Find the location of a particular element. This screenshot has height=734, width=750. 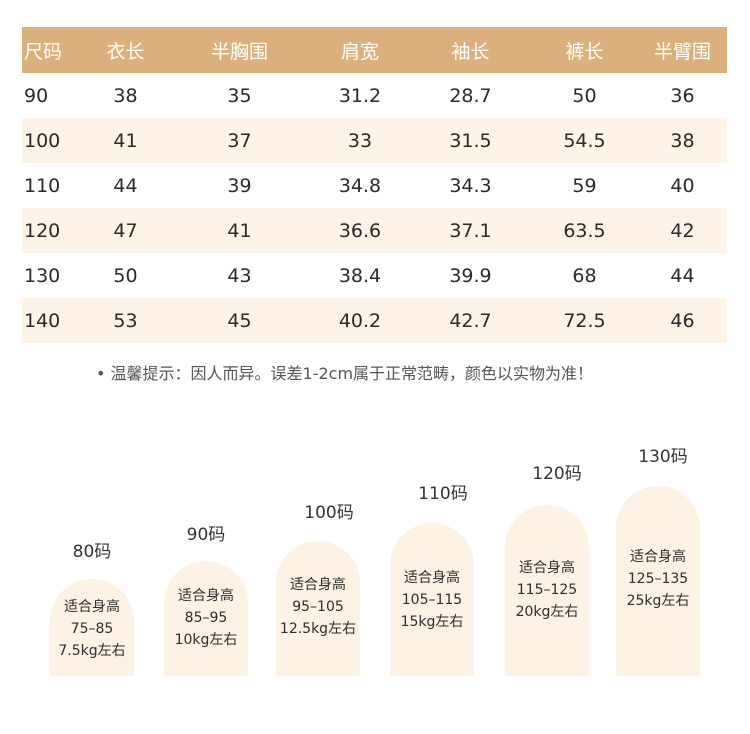

table-cell: 45 is located at coordinates (239, 320).